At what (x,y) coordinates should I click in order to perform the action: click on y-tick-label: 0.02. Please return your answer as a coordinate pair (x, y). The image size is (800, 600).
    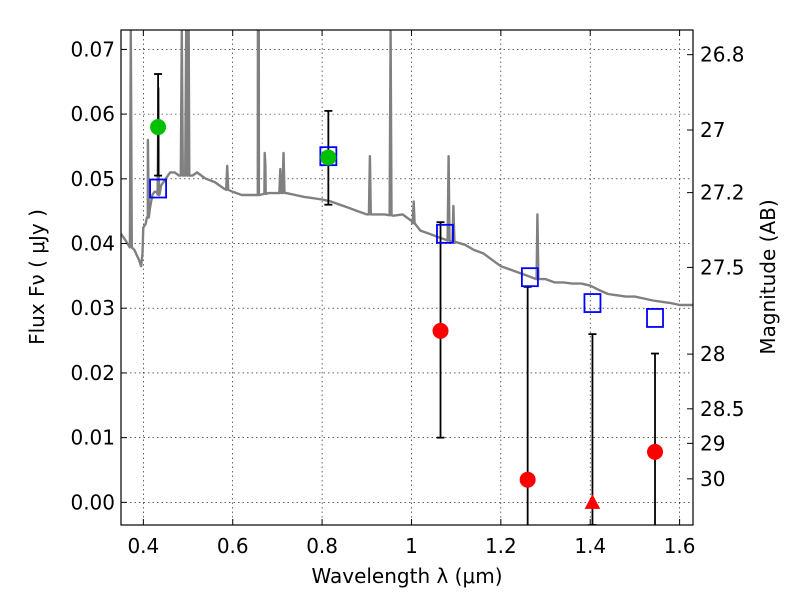
    Looking at the image, I should click on (92, 373).